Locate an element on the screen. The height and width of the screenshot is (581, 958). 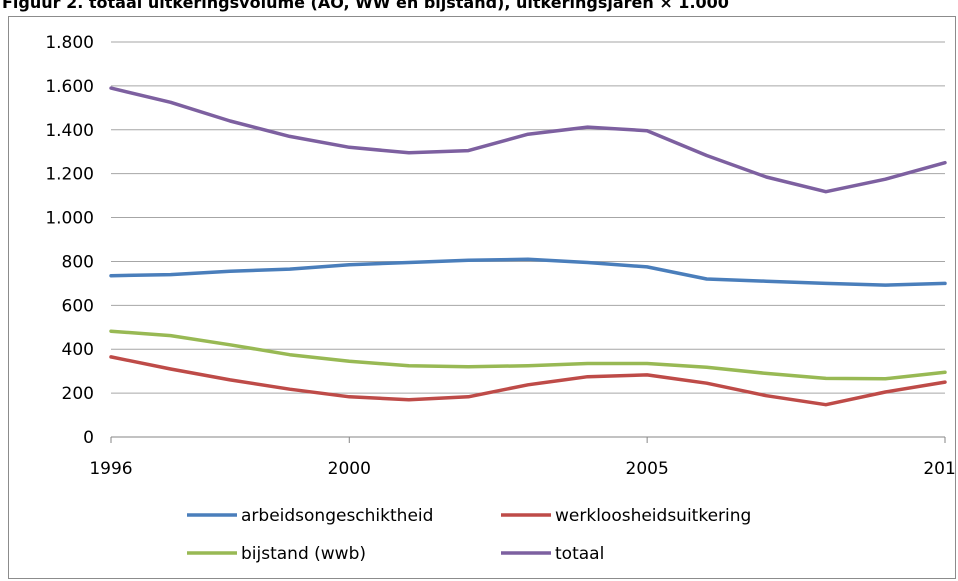
y-tick-label: 1.400 is located at coordinates (69, 131).